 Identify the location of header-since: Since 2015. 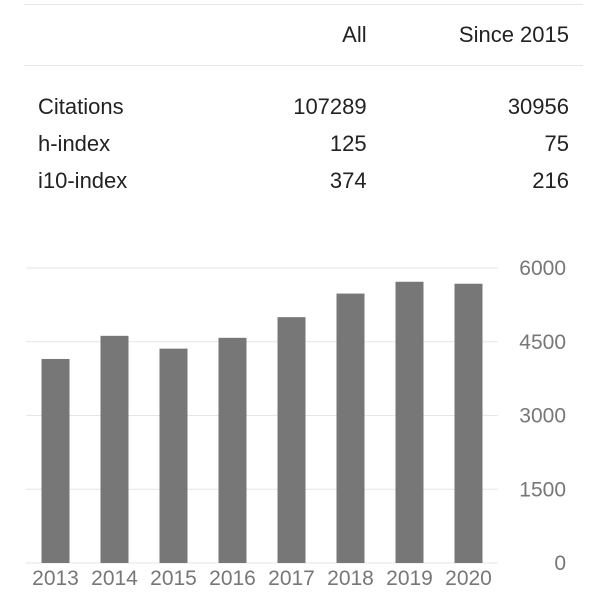
(481, 35).